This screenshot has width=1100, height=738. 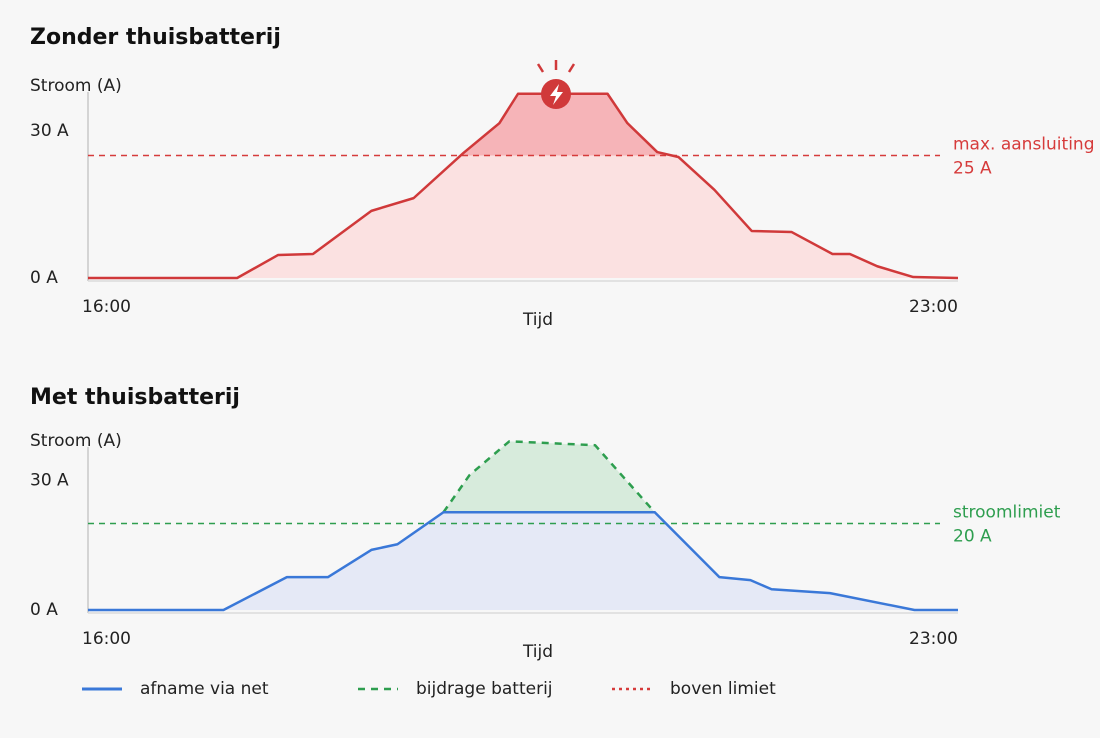 What do you see at coordinates (972, 169) in the screenshot?
I see `limit-value-label: 25 A` at bounding box center [972, 169].